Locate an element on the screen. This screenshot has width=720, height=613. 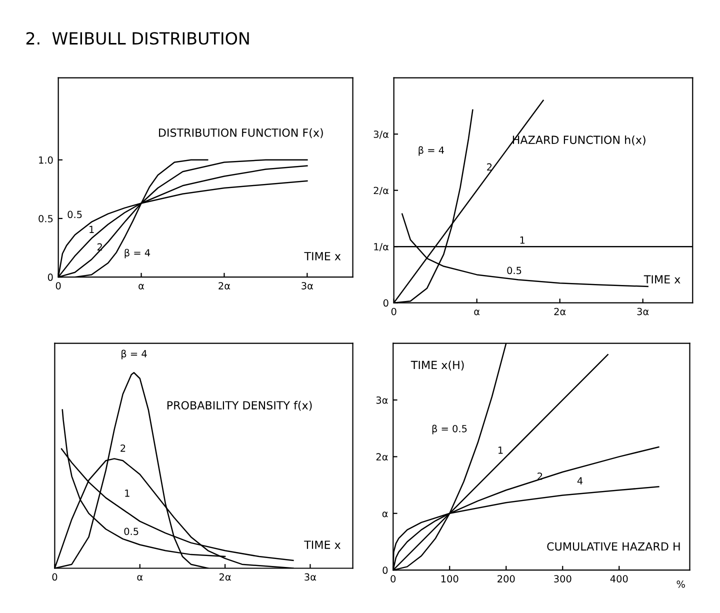
y-tick-label: α is located at coordinates (385, 515).